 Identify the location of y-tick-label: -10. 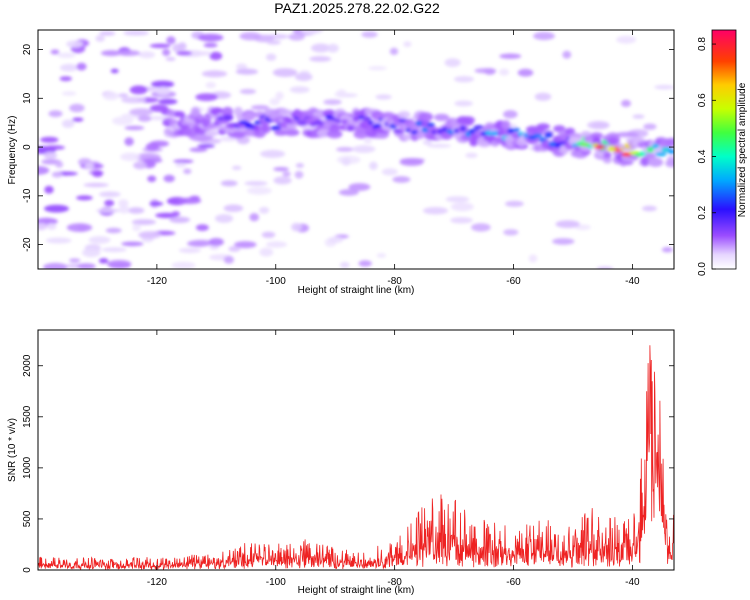
(27, 195).